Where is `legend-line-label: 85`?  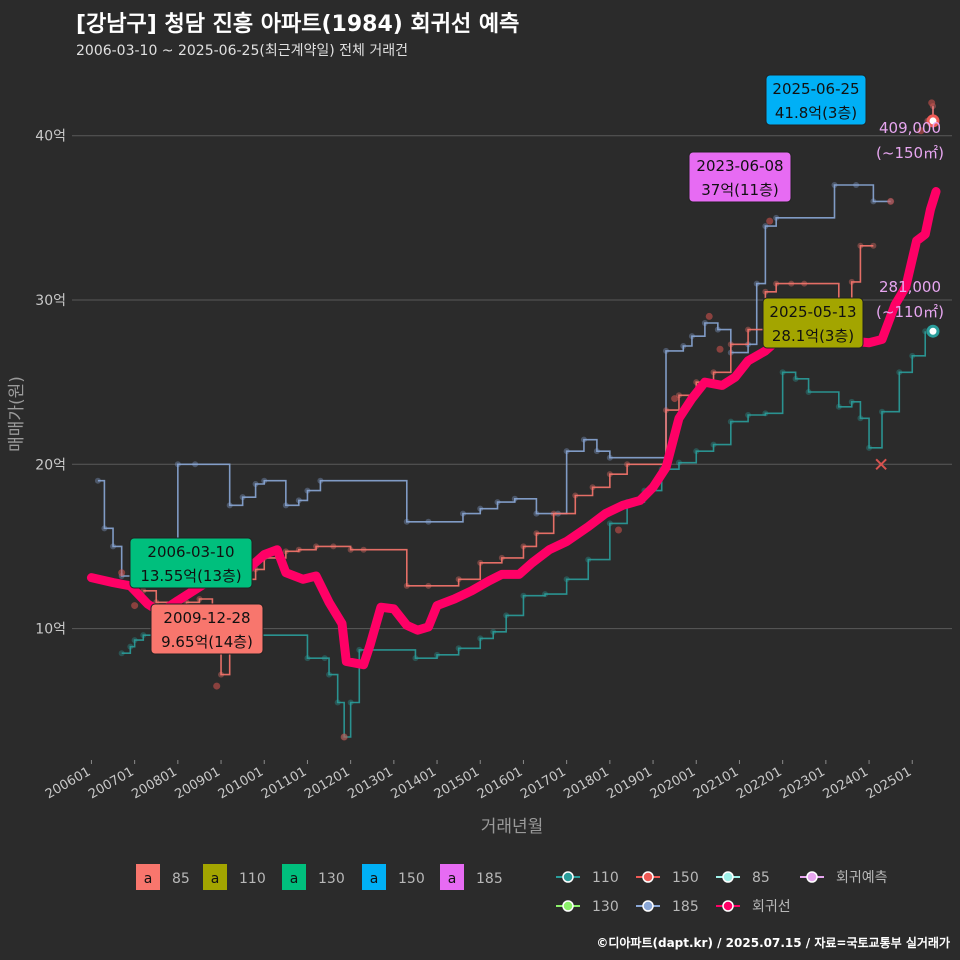 legend-line-label: 85 is located at coordinates (761, 878).